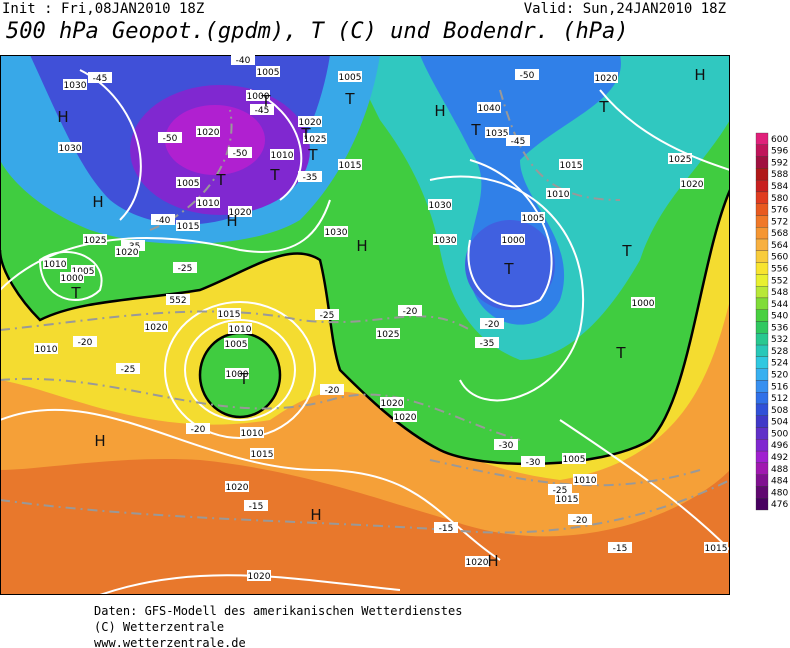  I want to click on colorbar-label: 512, so click(779, 399).